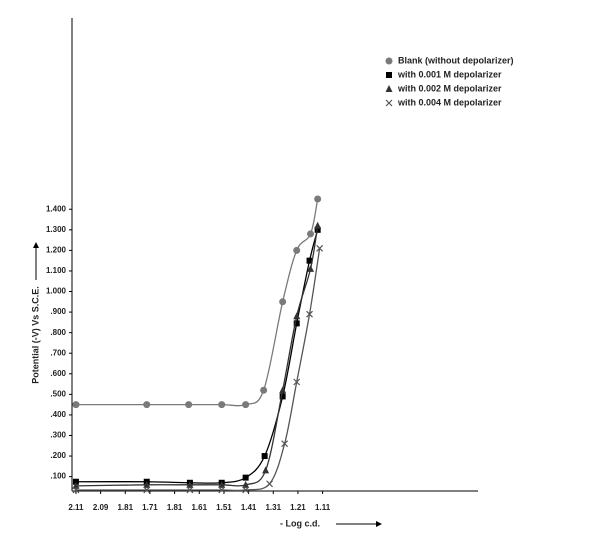 Image resolution: width=602 pixels, height=541 pixels. I want to click on x-arrow-head, so click(379, 524).